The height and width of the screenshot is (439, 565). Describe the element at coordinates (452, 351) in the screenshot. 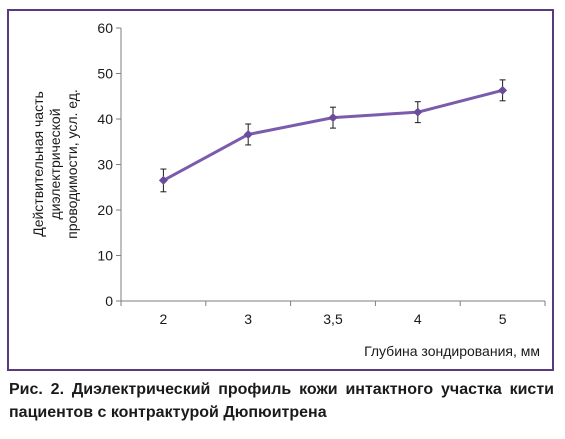

I see `x-axis-label: Глубина зондирования, мм` at that location.